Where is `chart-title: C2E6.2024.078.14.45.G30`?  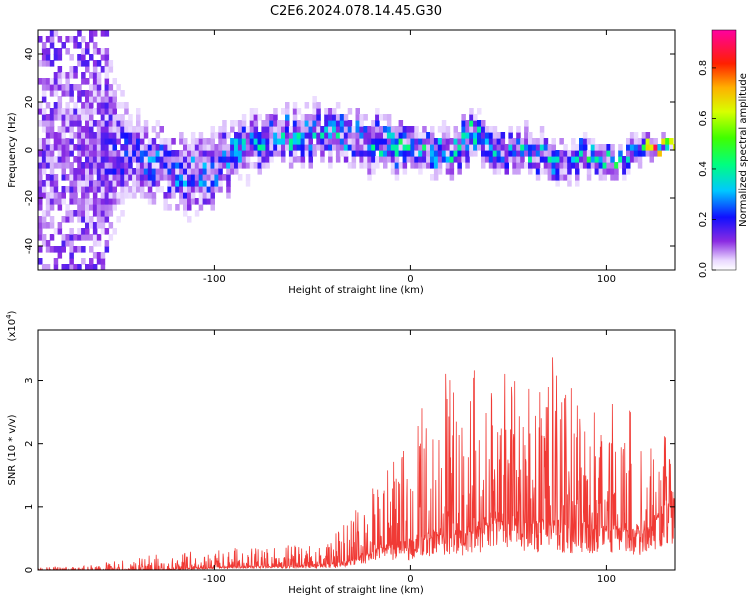
chart-title: C2E6.2024.078.14.45.G30 is located at coordinates (356, 11).